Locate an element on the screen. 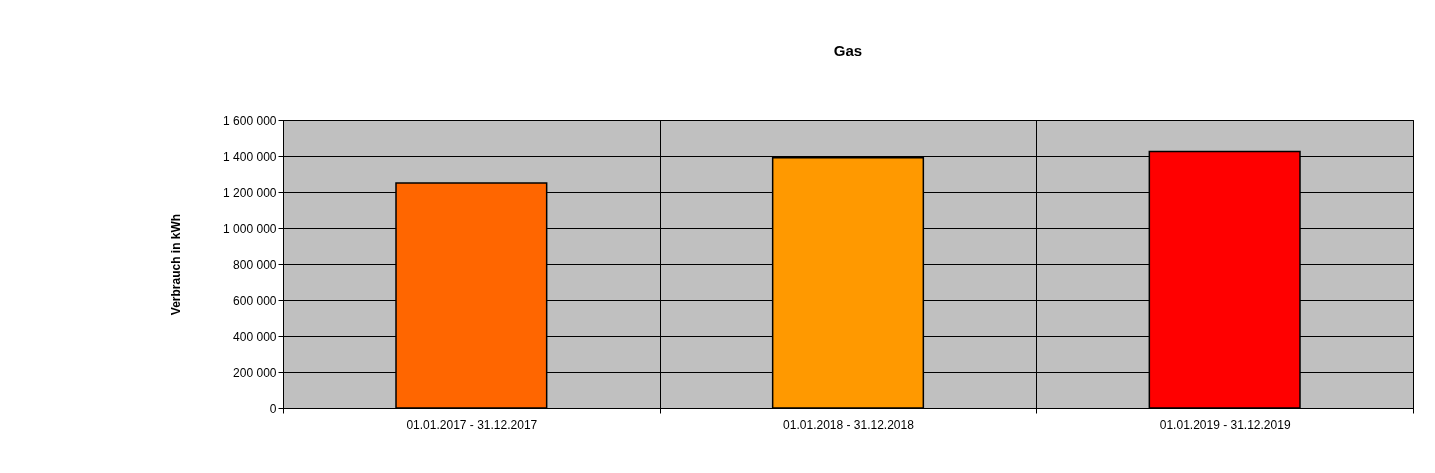  chart-title: Gas is located at coordinates (848, 50).